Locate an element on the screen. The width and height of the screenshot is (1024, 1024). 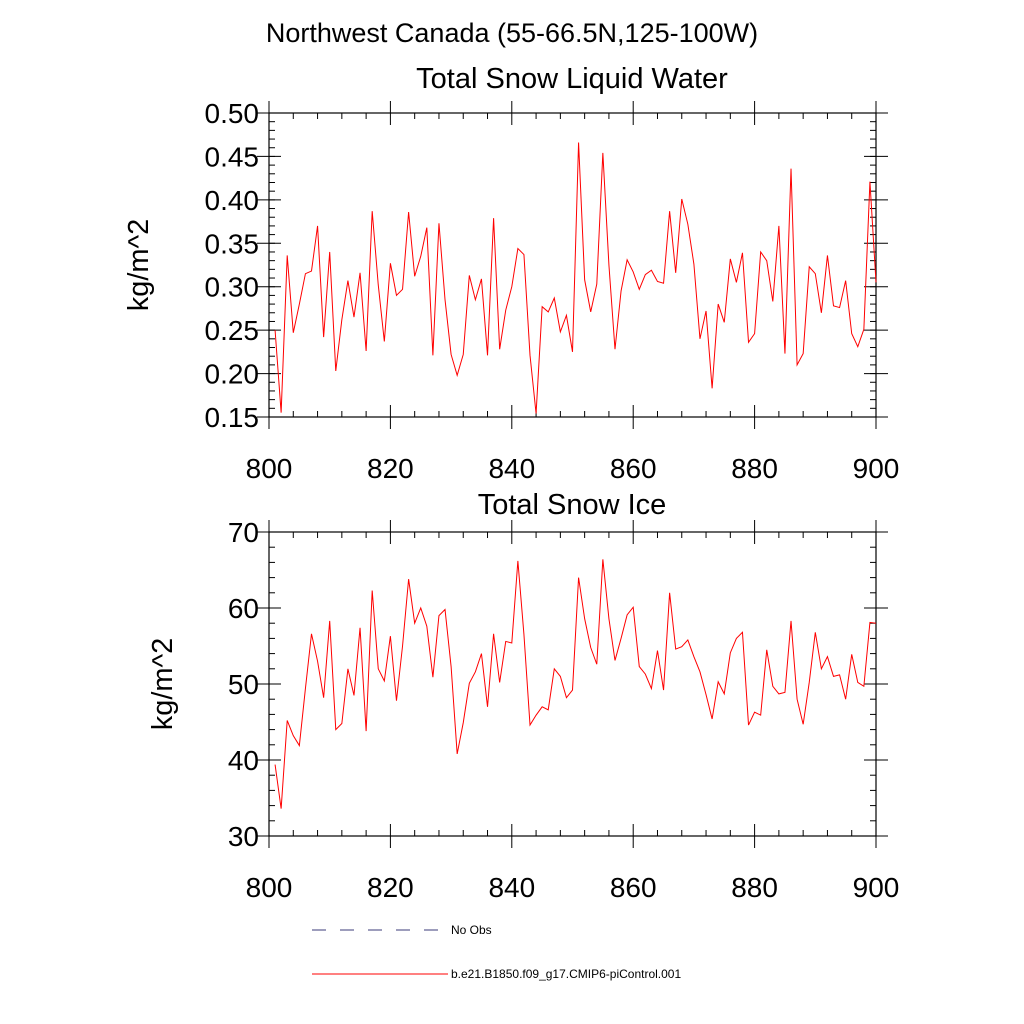
panel-title-snow-ice: Total Snow Ice is located at coordinates (572, 505).